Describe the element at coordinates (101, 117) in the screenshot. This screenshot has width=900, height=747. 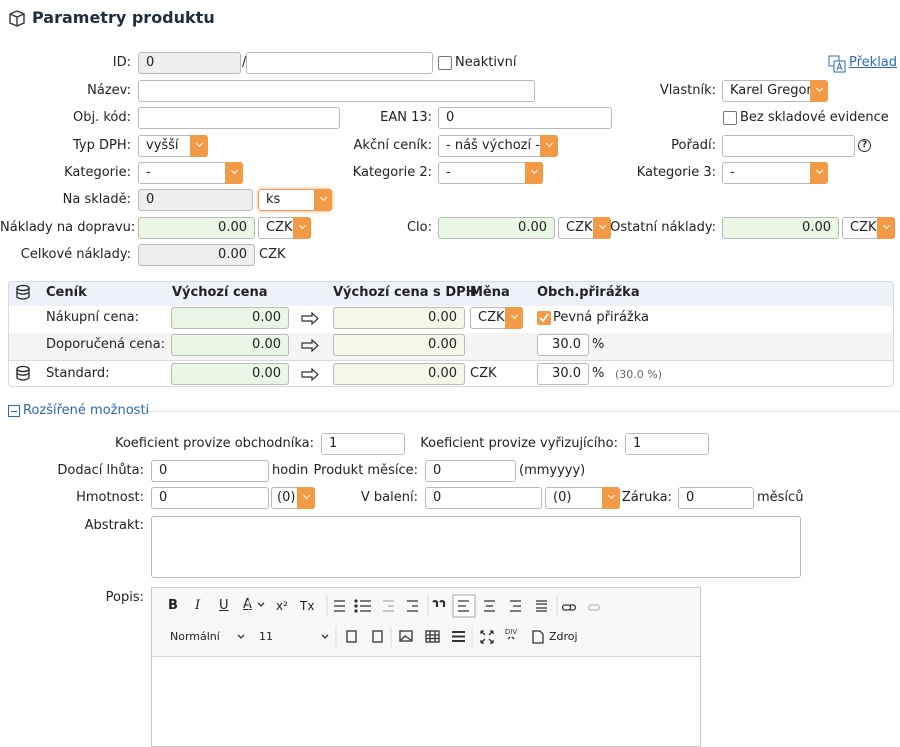
I see `label: Obj. kód:` at that location.